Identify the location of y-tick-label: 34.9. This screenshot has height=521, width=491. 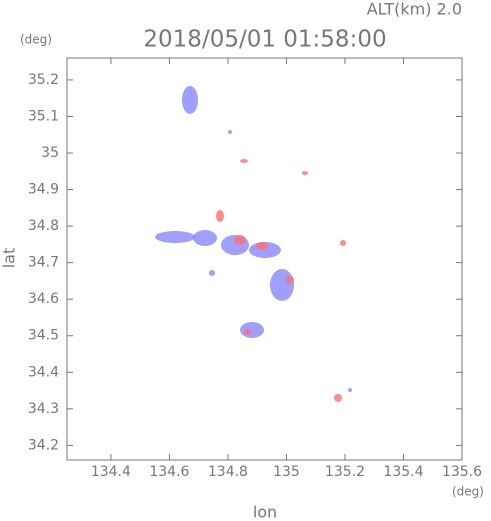
(43, 190).